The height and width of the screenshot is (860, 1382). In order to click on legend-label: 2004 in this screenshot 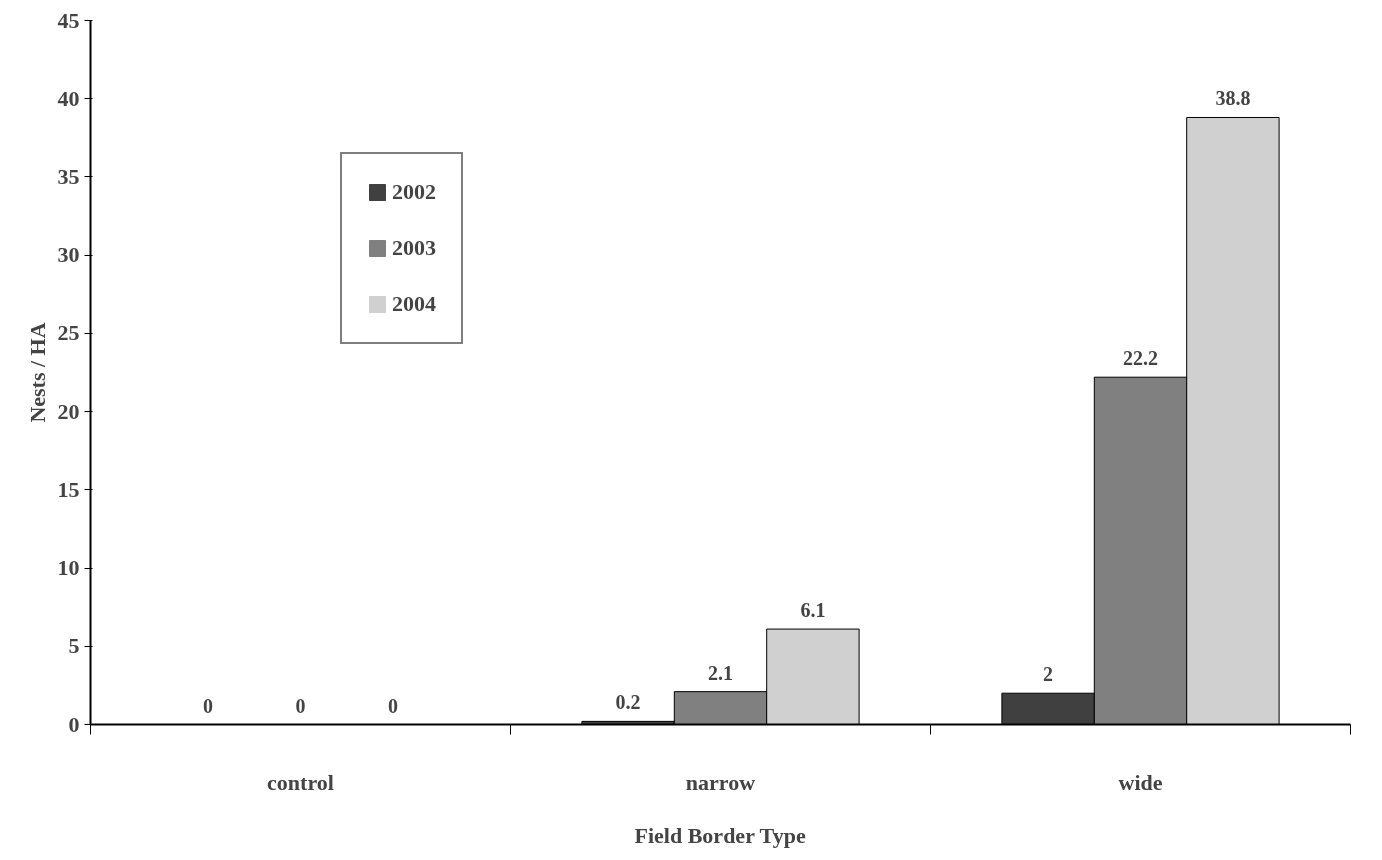, I will do `click(414, 304)`.